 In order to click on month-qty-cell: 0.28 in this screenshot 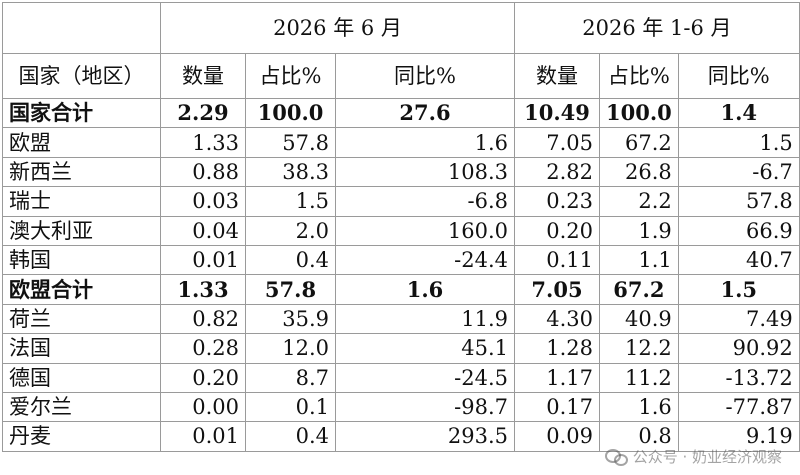, I will do `click(203, 348)`.